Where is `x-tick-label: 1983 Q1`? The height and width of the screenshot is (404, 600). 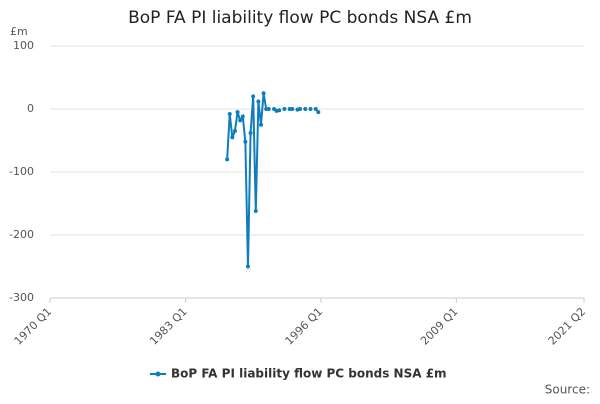
x-tick-label: 1983 Q1 is located at coordinates (168, 326).